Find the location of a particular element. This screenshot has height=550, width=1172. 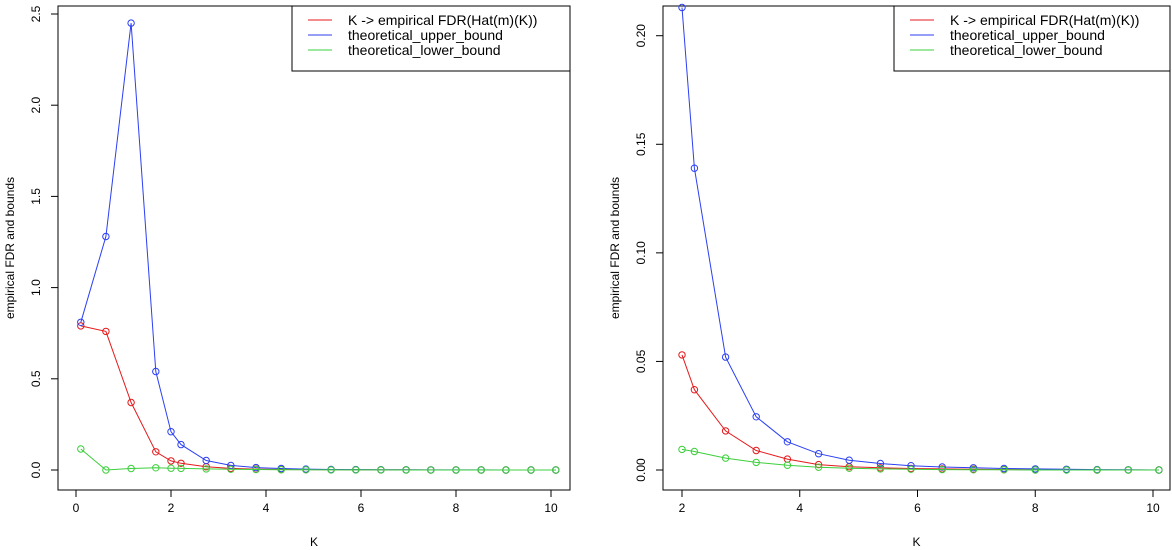

y-tick-label: 1.5 is located at coordinates (36, 196).